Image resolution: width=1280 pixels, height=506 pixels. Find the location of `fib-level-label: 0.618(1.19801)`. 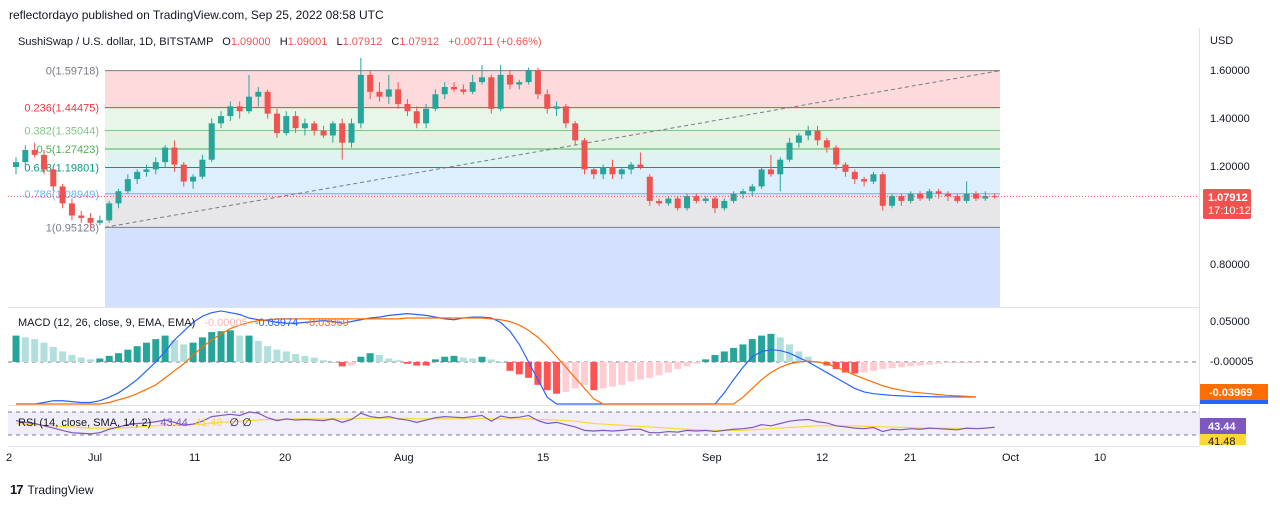

fib-level-label: 0.618(1.19801) is located at coordinates (61, 168).